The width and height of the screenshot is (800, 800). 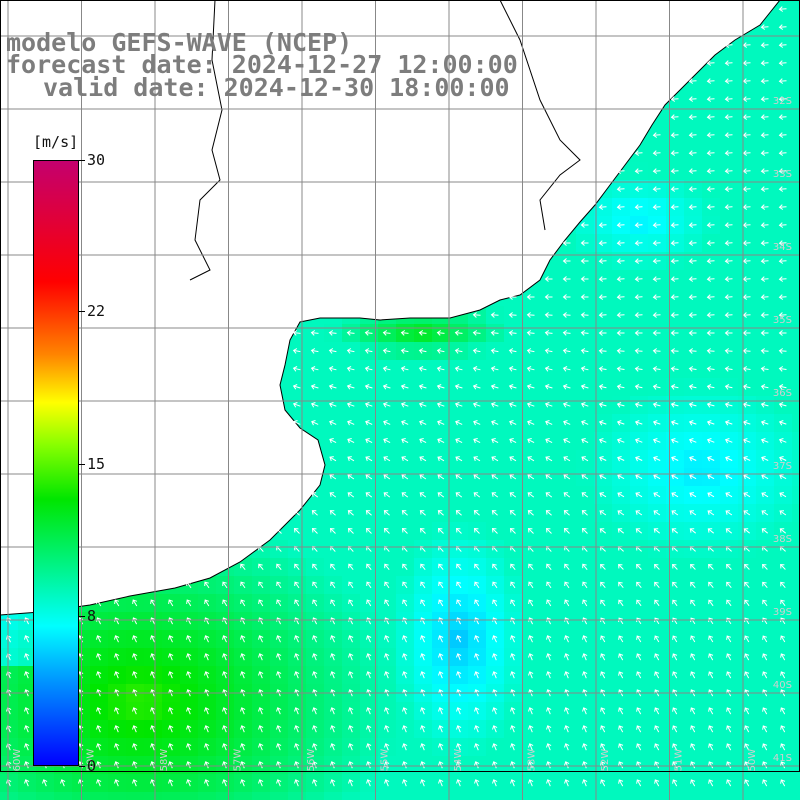 What do you see at coordinates (782, 685) in the screenshot?
I see `lat-label: 40S` at bounding box center [782, 685].